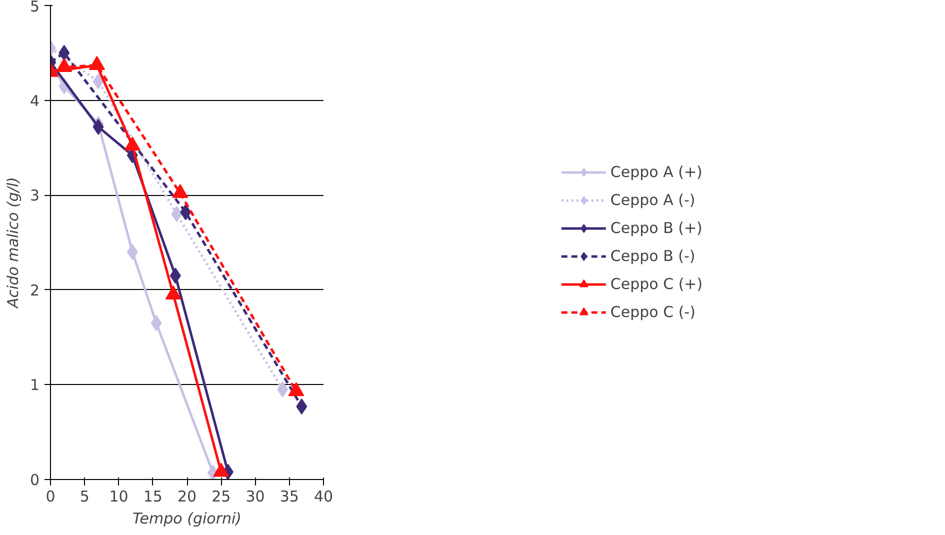  What do you see at coordinates (653, 200) in the screenshot?
I see `legend-label: Ceppo A (-)` at bounding box center [653, 200].